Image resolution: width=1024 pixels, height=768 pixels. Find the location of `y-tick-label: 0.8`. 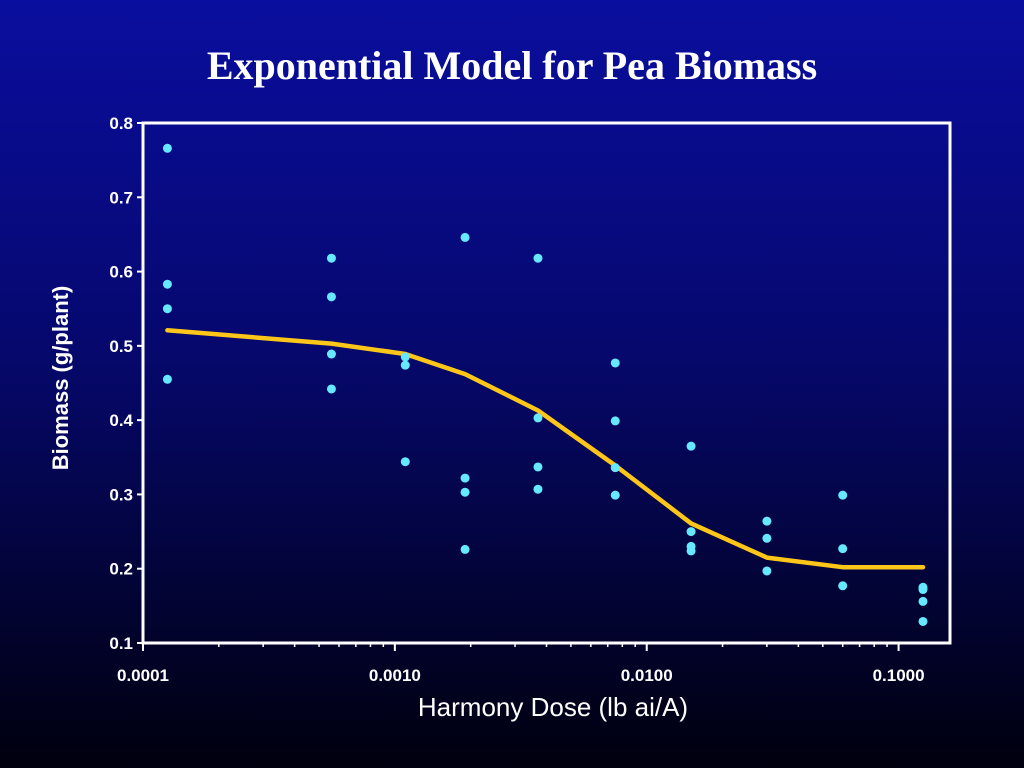

y-tick-label: 0.8 is located at coordinates (121, 123).